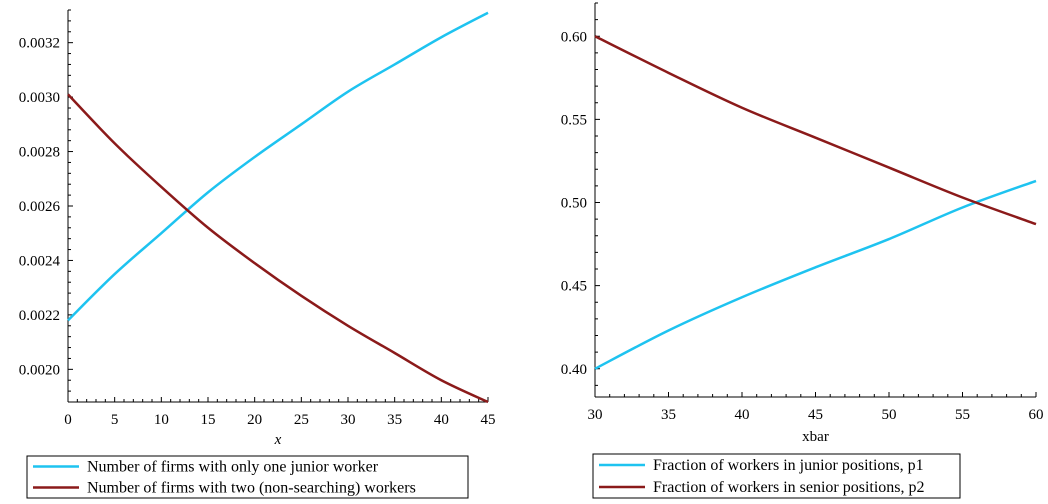 The height and width of the screenshot is (504, 1048). Describe the element at coordinates (815, 415) in the screenshot. I see `right-x-tick-label: 45` at that location.